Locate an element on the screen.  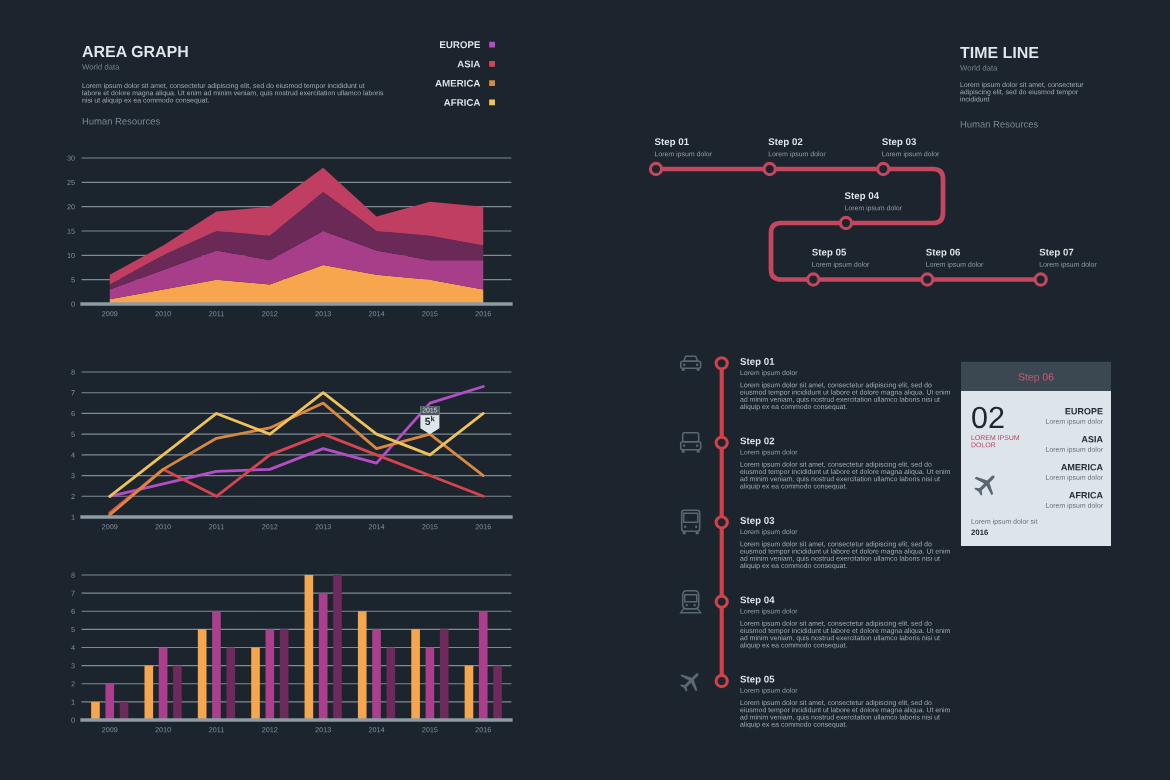
category-label: Step 07 is located at coordinates (1056, 253).